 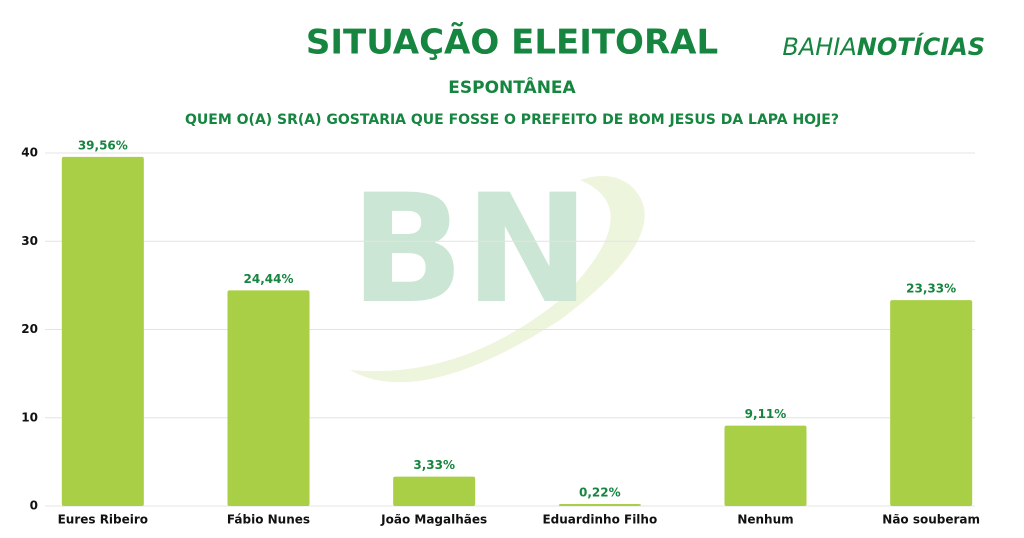 I want to click on watermark: BN, so click(x=497, y=273).